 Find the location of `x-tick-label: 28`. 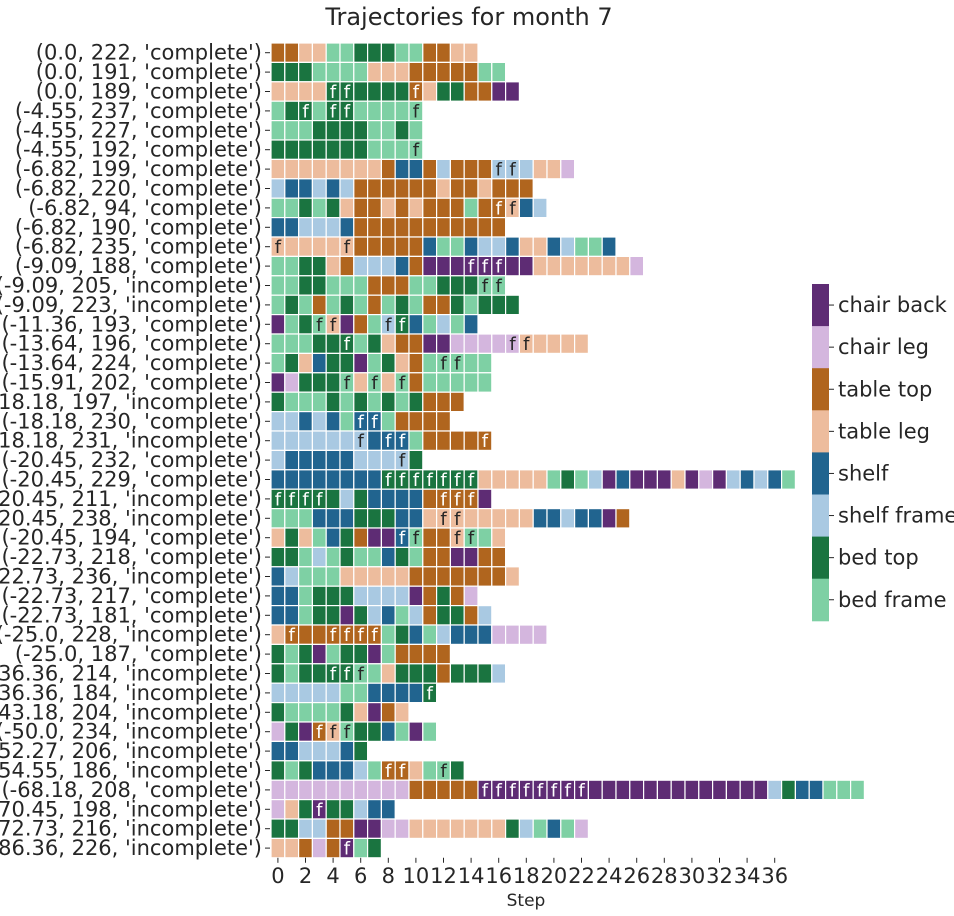

x-tick-label: 28 is located at coordinates (664, 876).